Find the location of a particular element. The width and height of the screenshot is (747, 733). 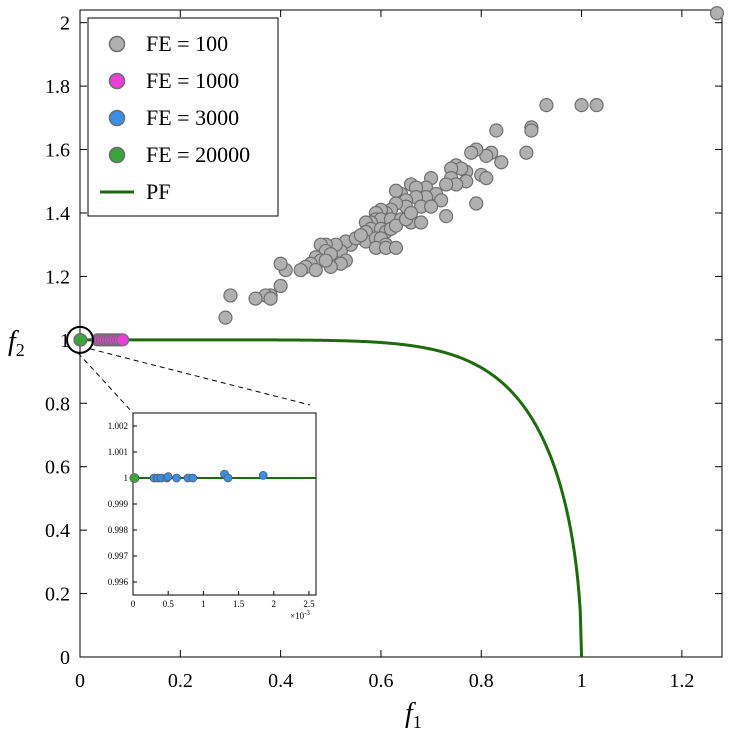

y-tick-label: 1.6 is located at coordinates (57, 151).